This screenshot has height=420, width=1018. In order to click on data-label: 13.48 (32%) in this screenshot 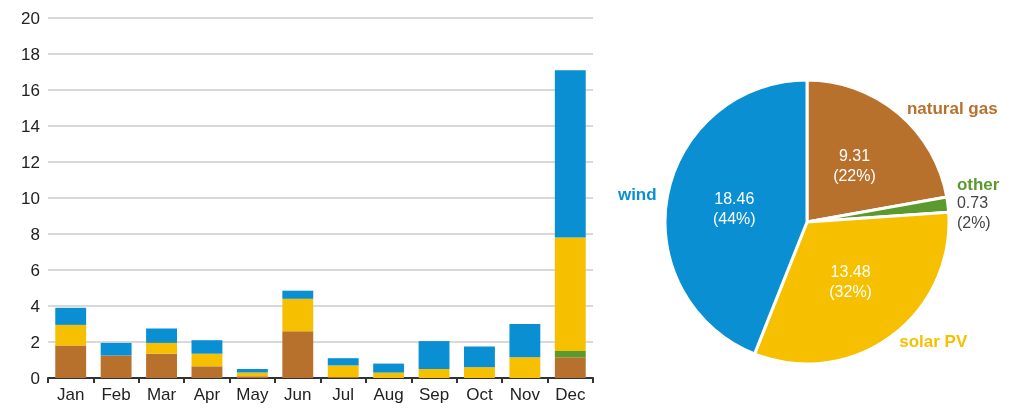, I will do `click(850, 282)`.